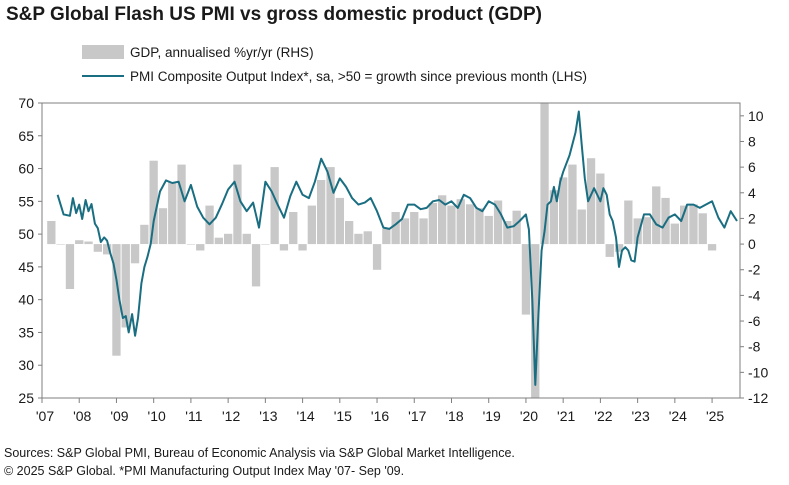 The height and width of the screenshot is (485, 789). I want to click on x-axis-tick-label: '07, so click(45, 416).